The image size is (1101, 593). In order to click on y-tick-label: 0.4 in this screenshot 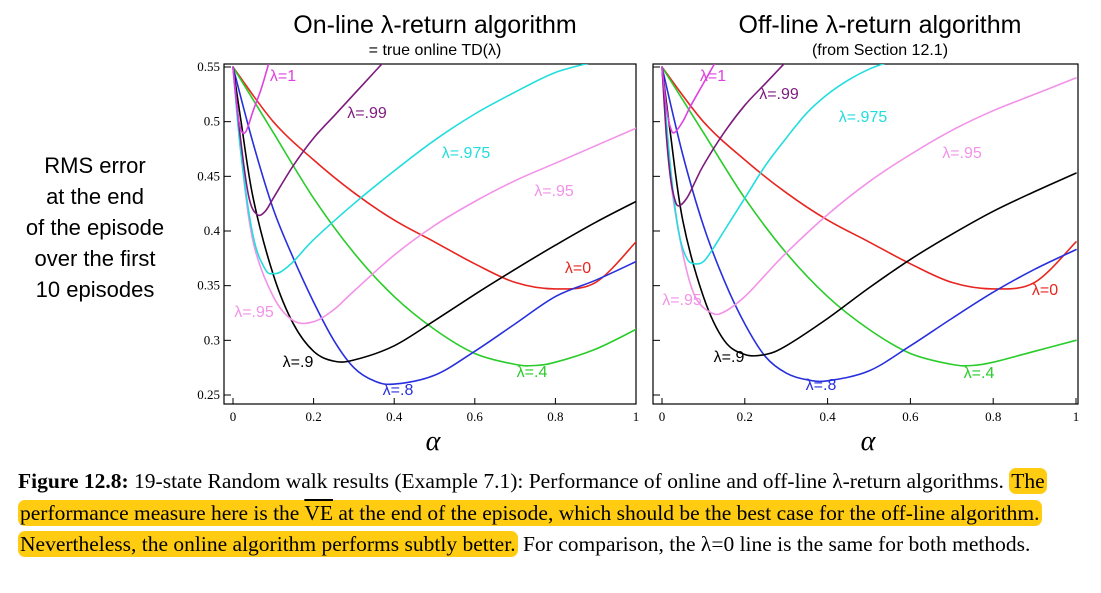, I will do `click(212, 230)`.